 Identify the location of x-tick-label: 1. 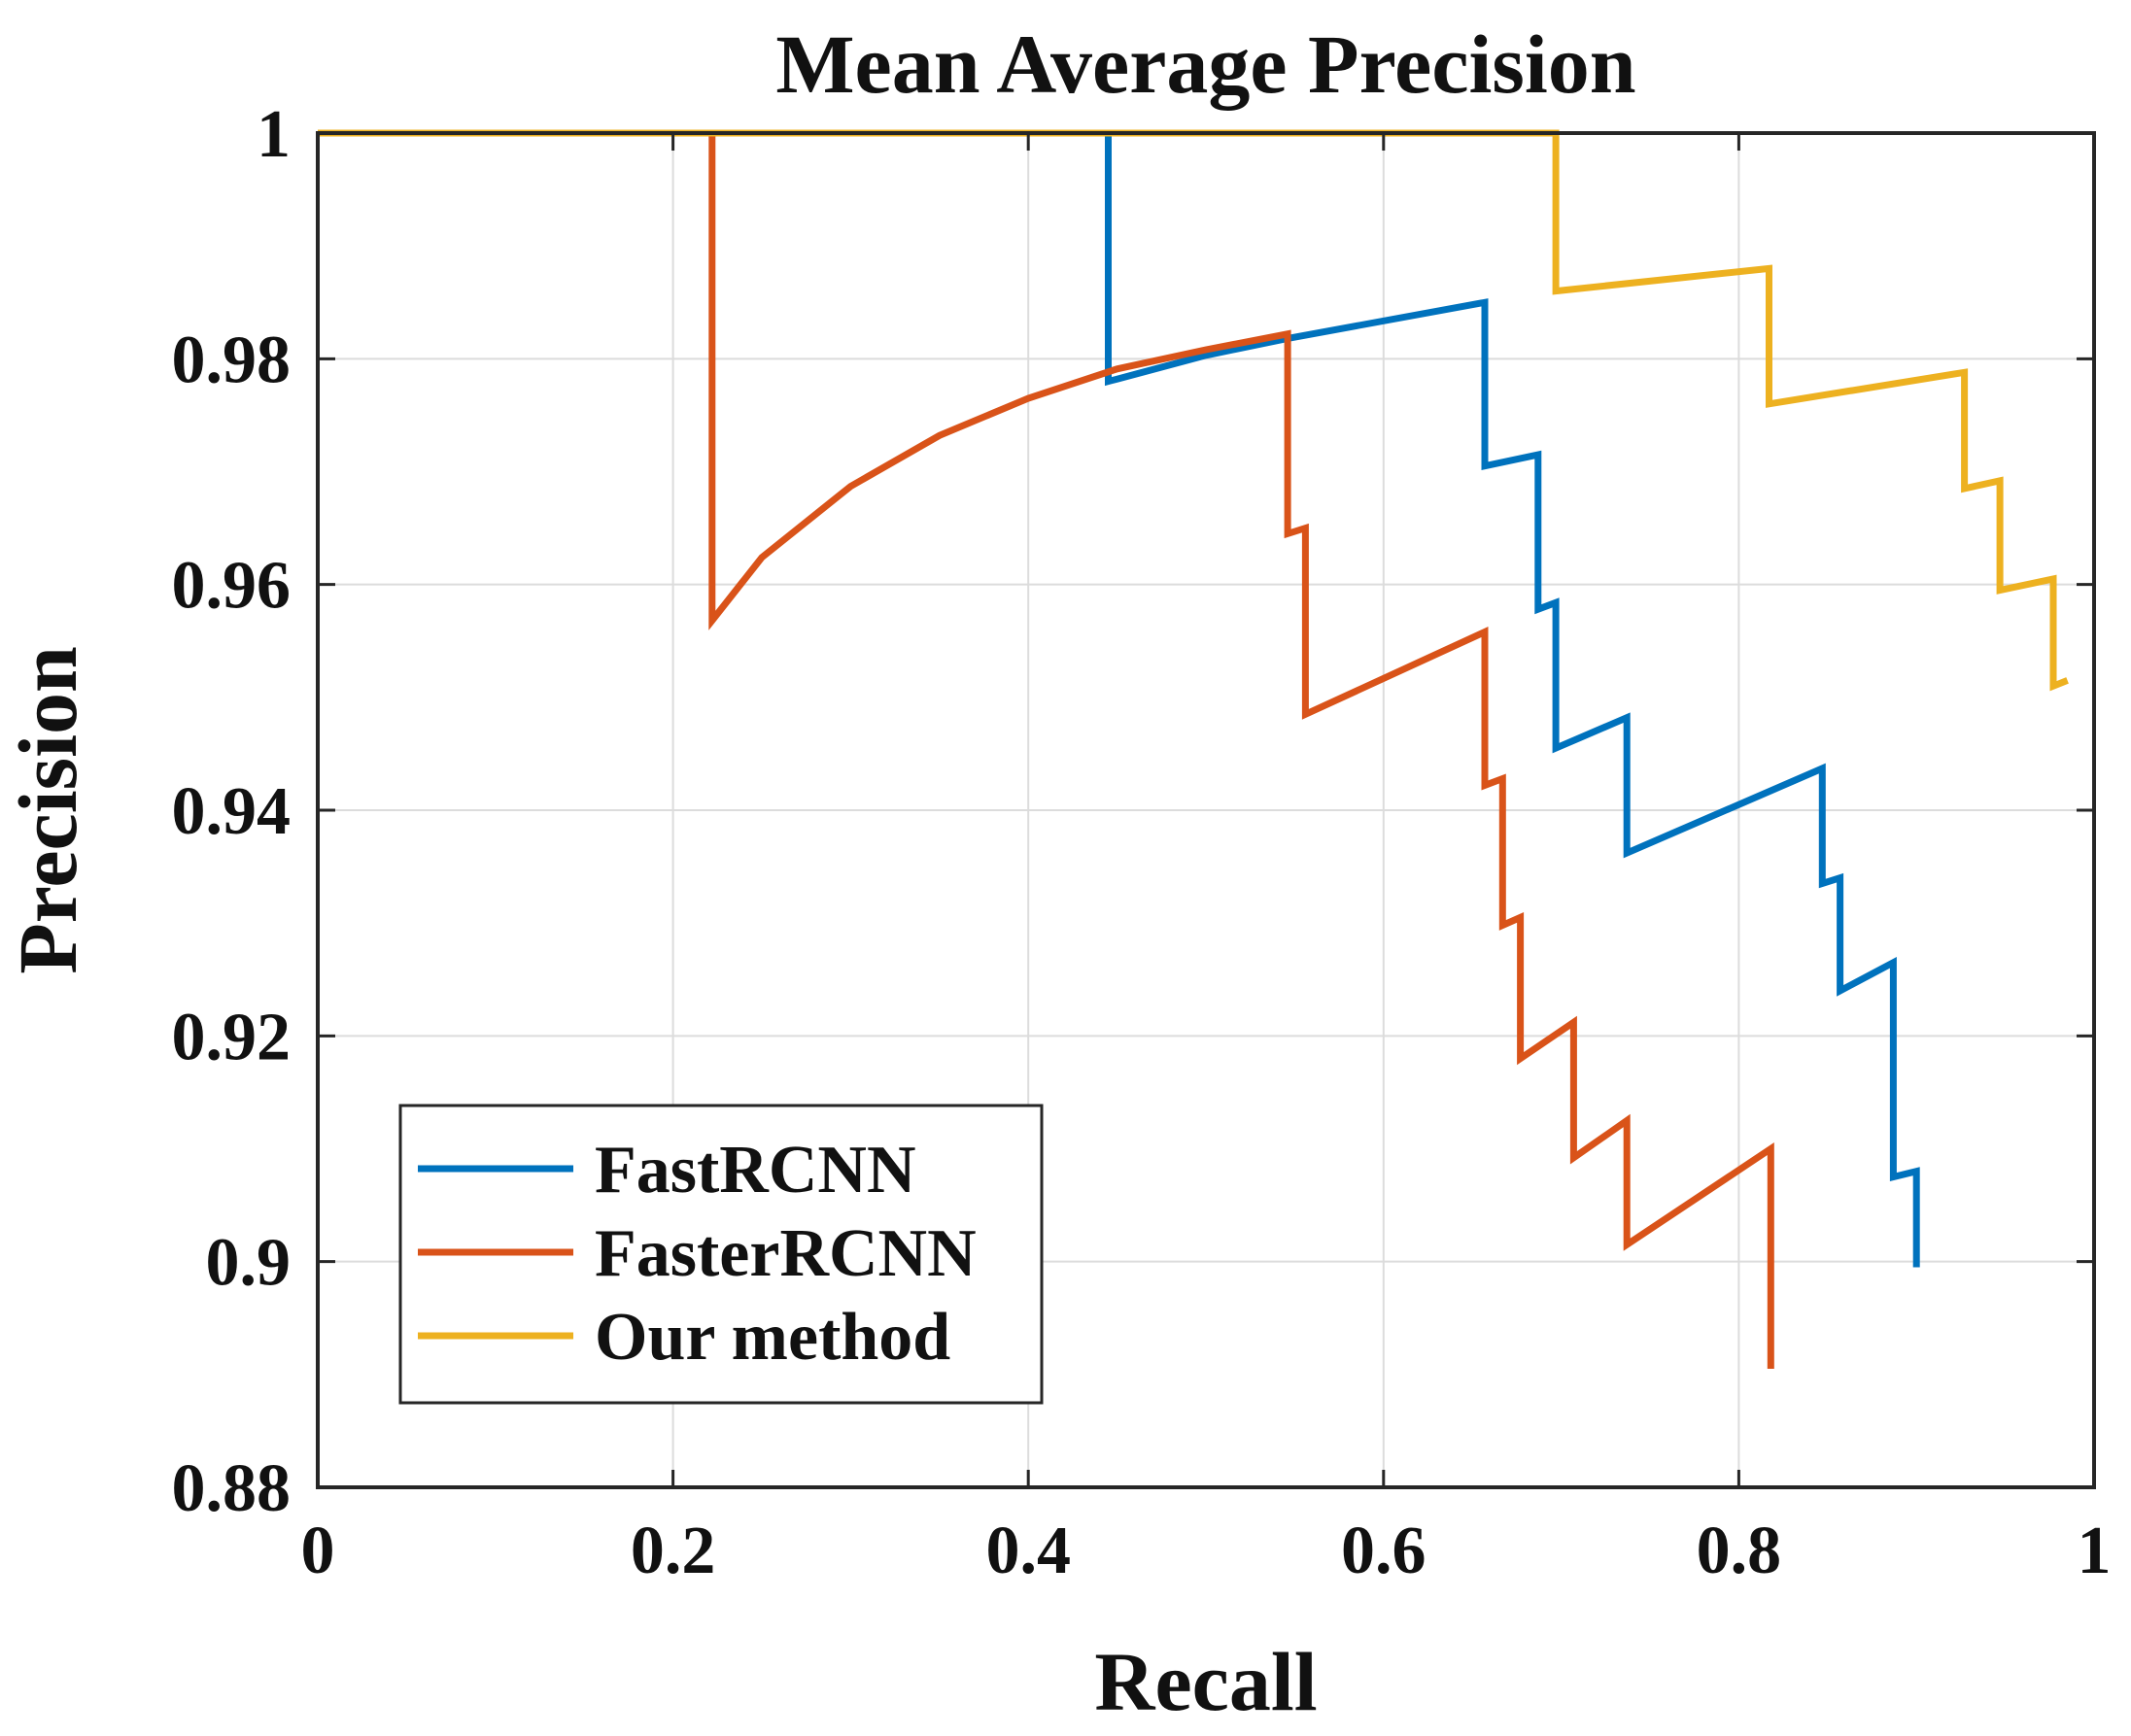
(2095, 1551).